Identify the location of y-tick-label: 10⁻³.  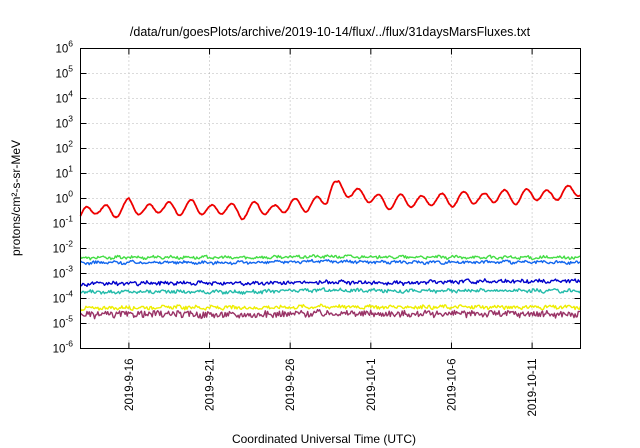
(63, 272).